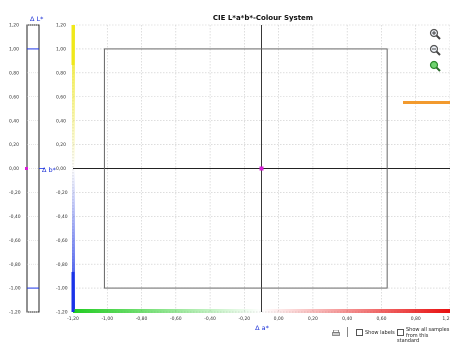 Image resolution: width=450 pixels, height=345 pixels. I want to click on x-tick-label: -0,80, so click(142, 319).